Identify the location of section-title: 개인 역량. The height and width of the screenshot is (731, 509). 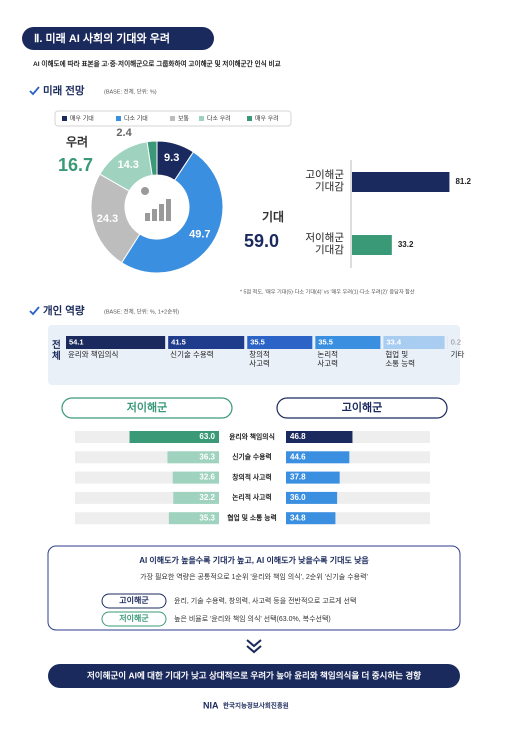
(64, 310).